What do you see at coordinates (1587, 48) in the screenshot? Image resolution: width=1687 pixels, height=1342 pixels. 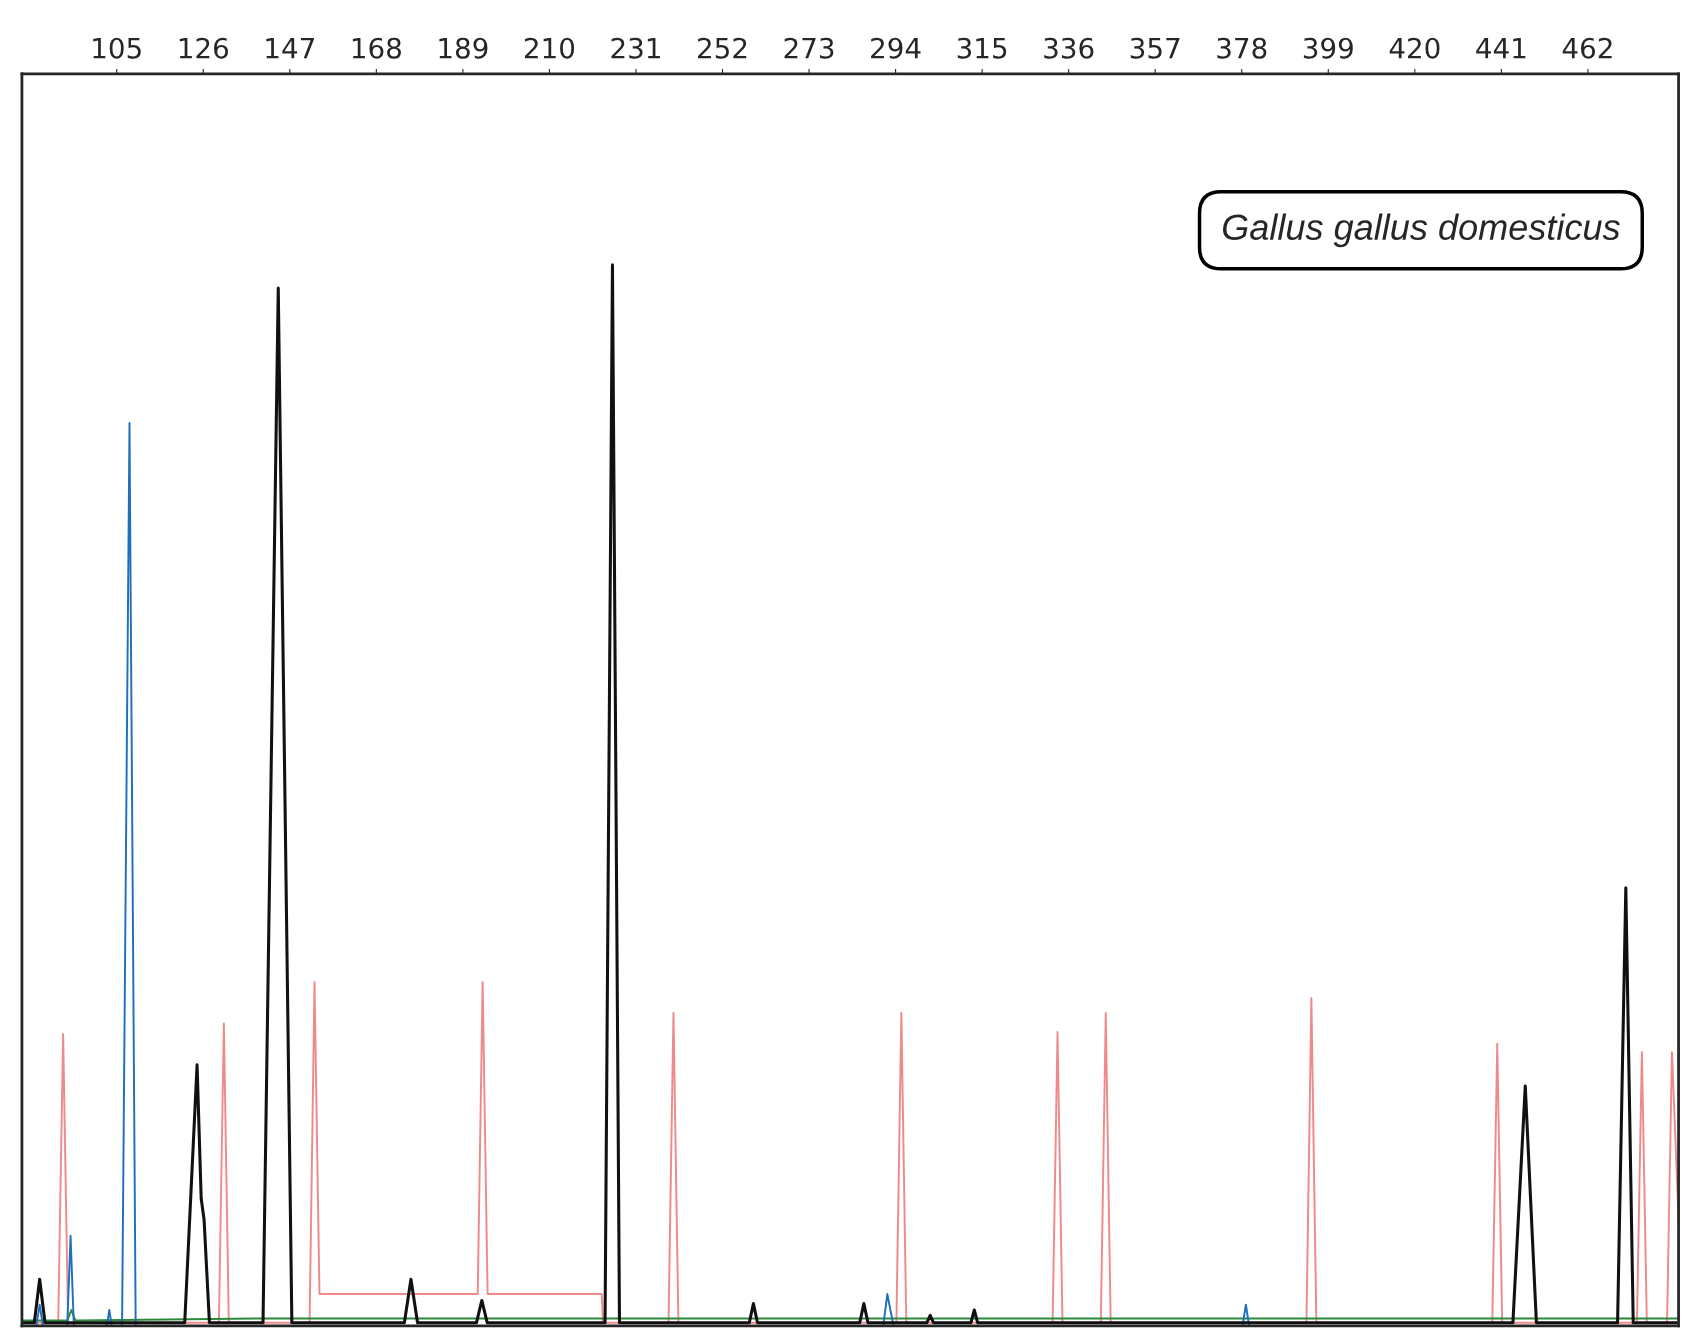 I see `x-tick-label: 462` at bounding box center [1587, 48].